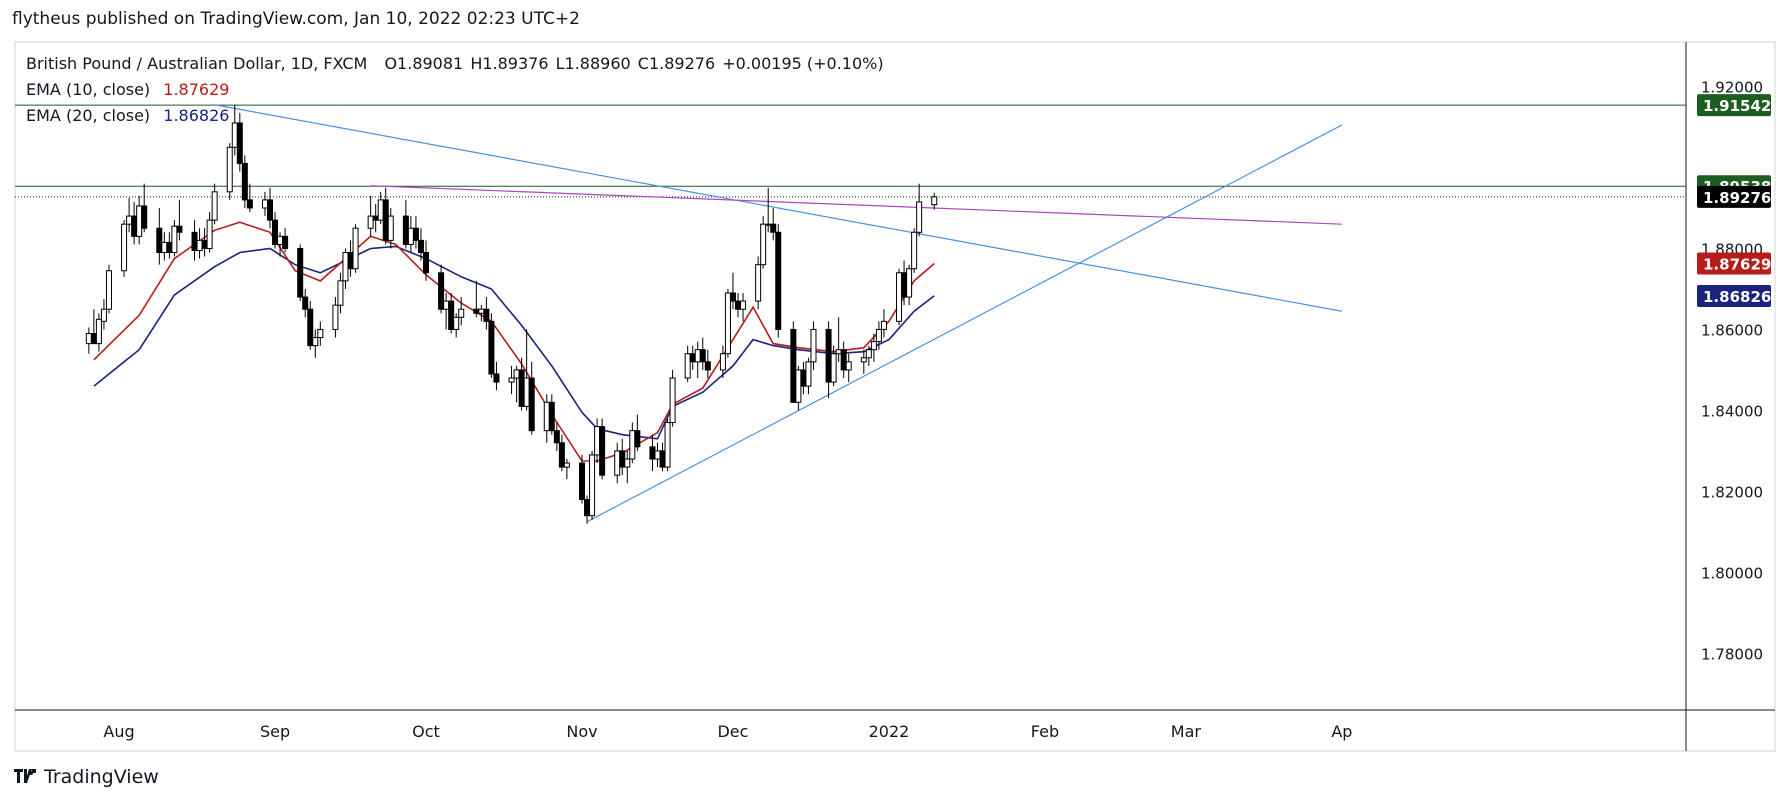 Image resolution: width=1791 pixels, height=805 pixels. Describe the element at coordinates (1737, 264) in the screenshot. I see `price-label-text: 1.87629` at that location.